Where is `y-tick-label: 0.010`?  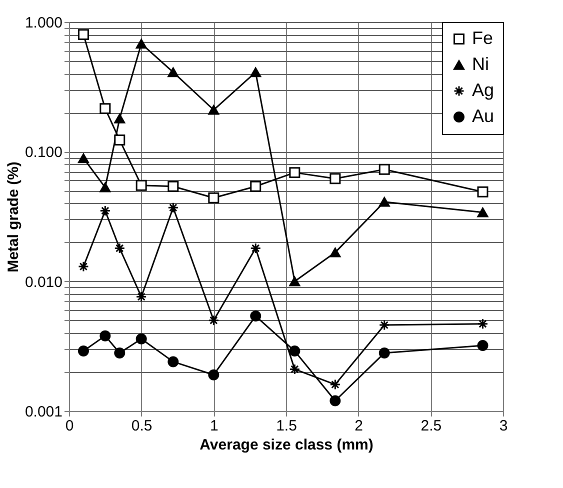 y-tick-label: 0.010 is located at coordinates (43, 282).